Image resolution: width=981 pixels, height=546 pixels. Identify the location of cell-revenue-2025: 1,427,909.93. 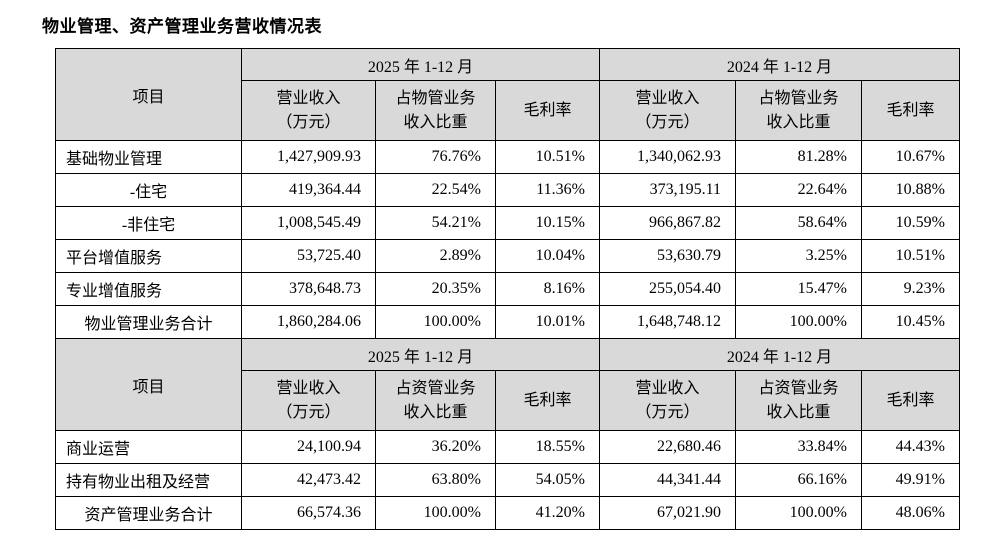
(308, 157).